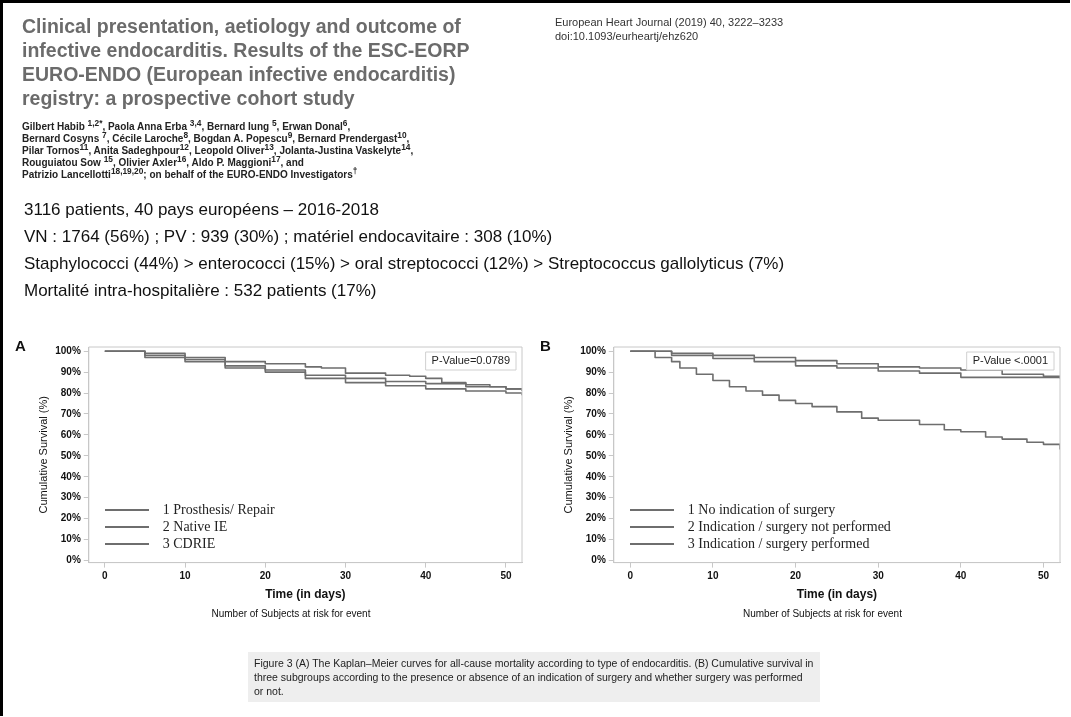 This screenshot has height=717, width=1071. What do you see at coordinates (669, 22) in the screenshot?
I see `text: European Heart Journal (2019) 40, 3222–3233` at bounding box center [669, 22].